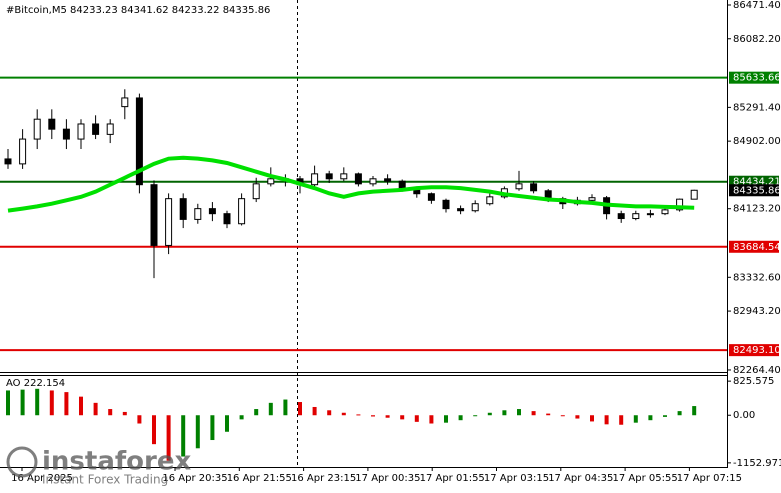 Image resolution: width=781 pixels, height=493 pixels. Describe the element at coordinates (757, 141) in the screenshot. I see `y-tick-label: 84902.00` at that location.